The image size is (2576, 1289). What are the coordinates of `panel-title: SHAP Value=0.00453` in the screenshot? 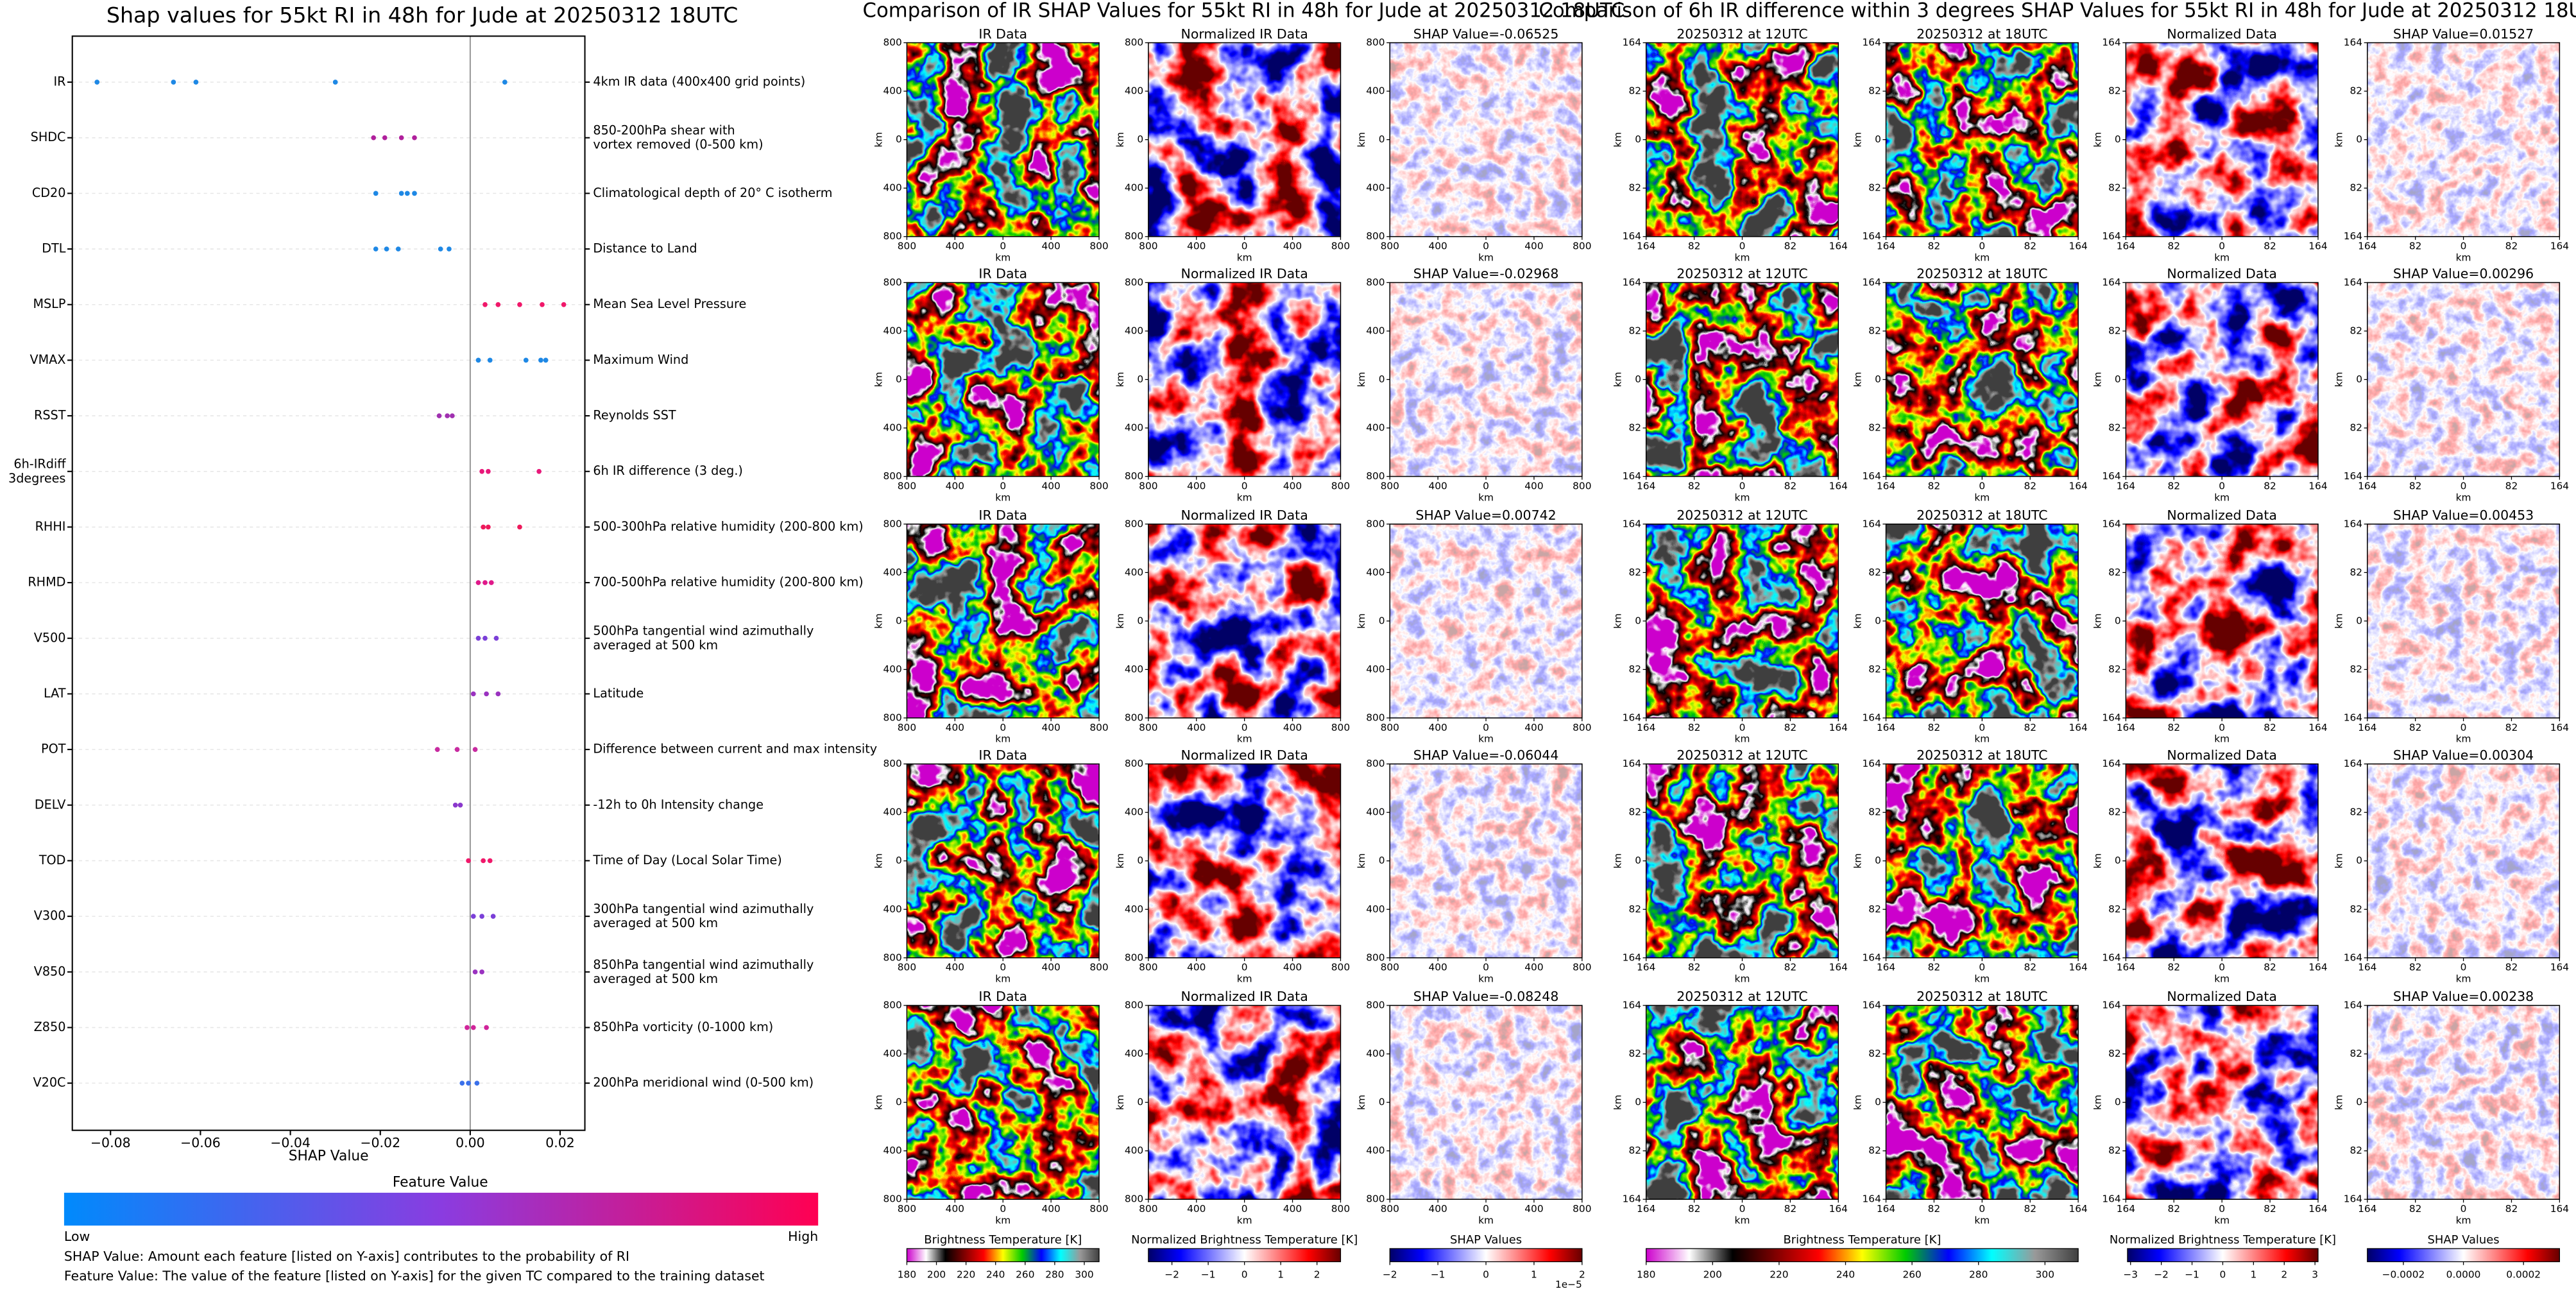 It's located at (2463, 515).